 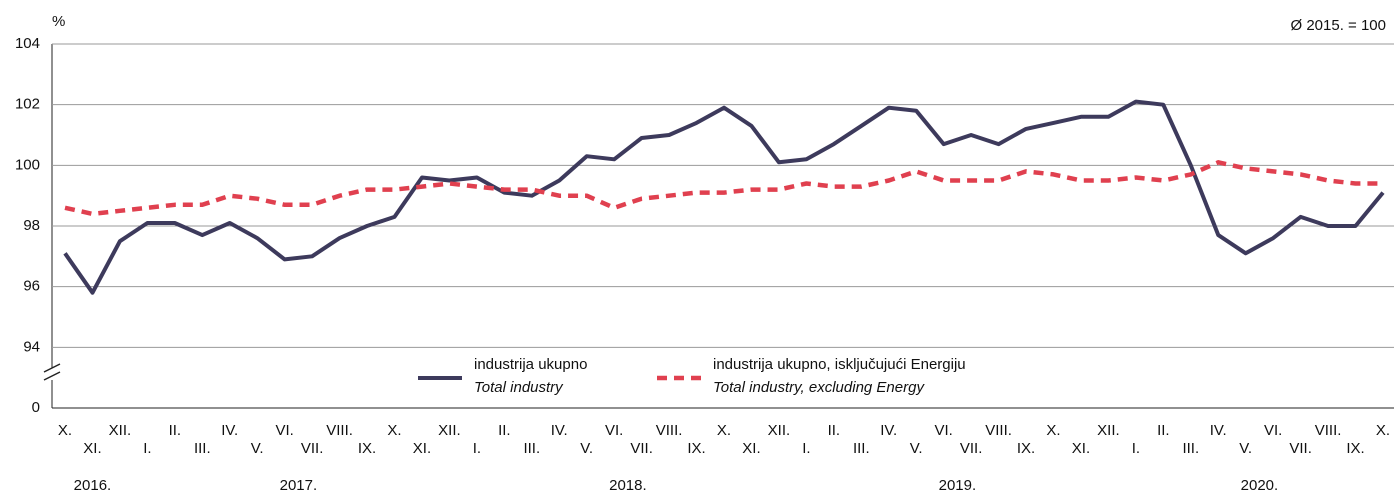 What do you see at coordinates (31, 346) in the screenshot?
I see `y-tick-label: 94` at bounding box center [31, 346].